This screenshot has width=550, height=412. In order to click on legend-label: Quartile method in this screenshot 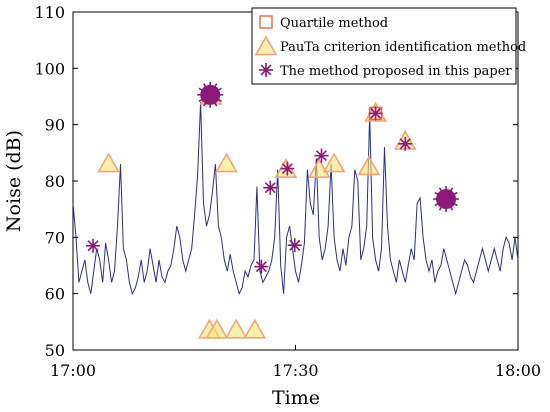, I will do `click(334, 23)`.